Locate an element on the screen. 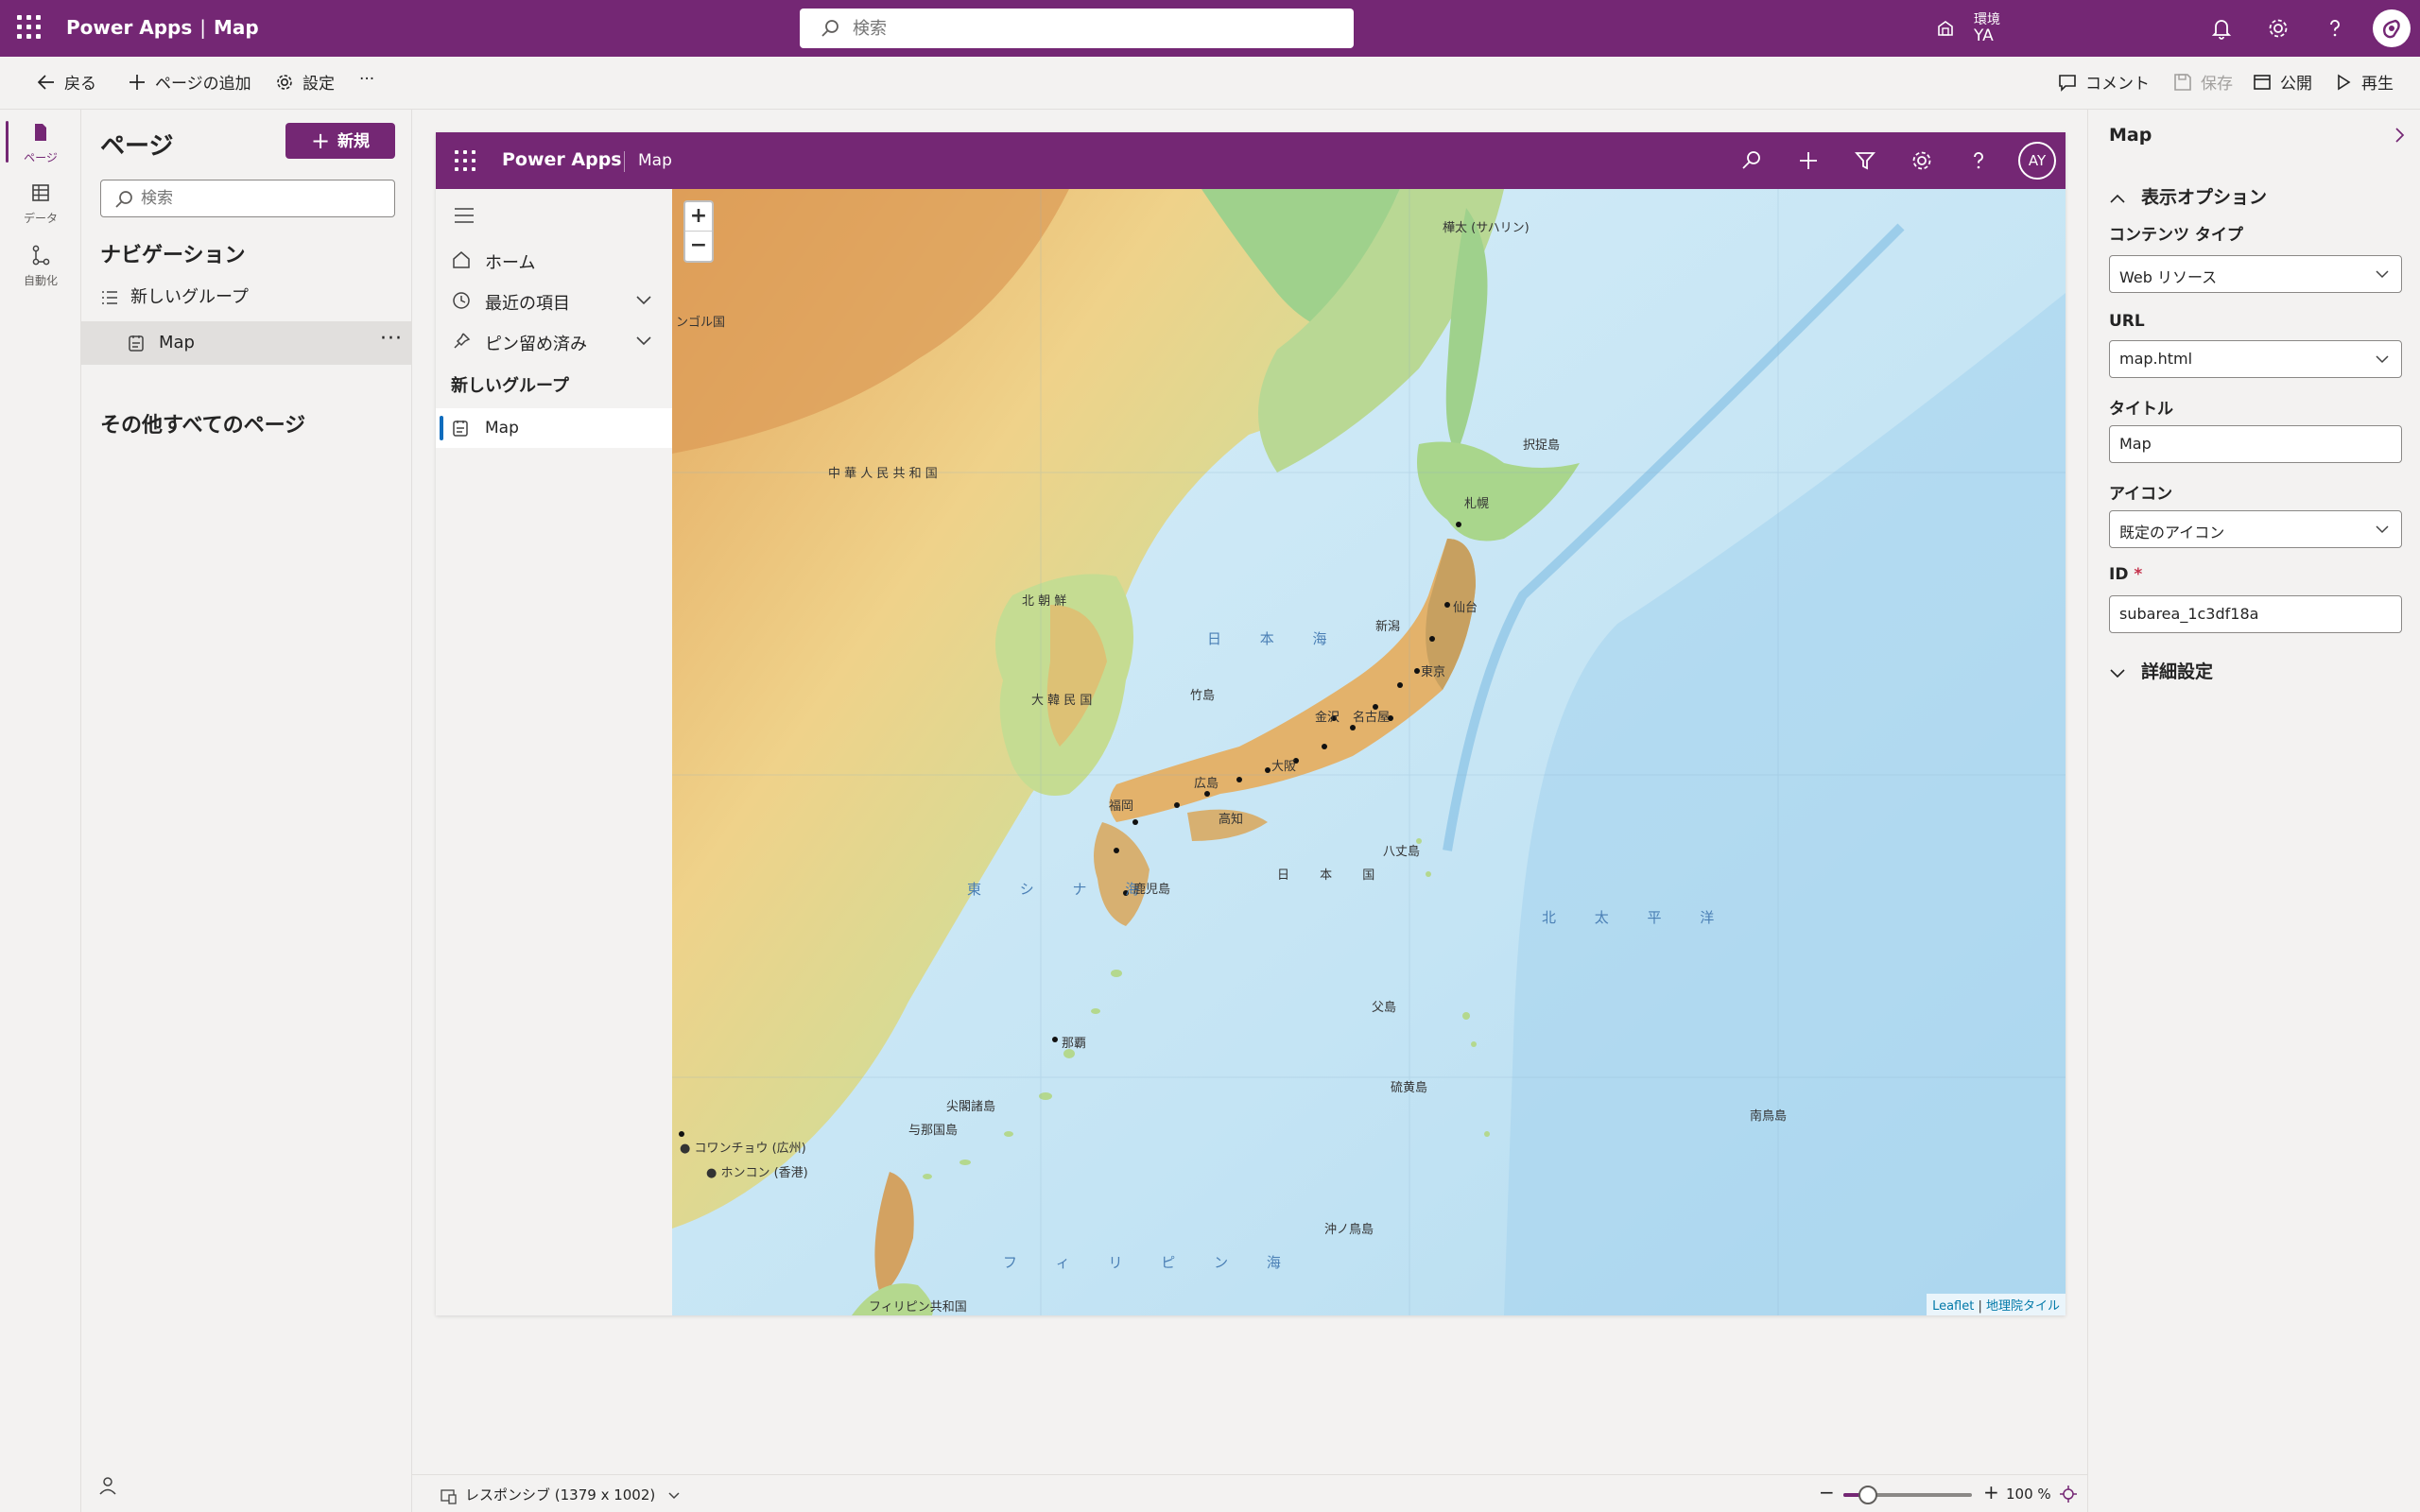  display-options-section: 表示オプション is located at coordinates (2188, 196).